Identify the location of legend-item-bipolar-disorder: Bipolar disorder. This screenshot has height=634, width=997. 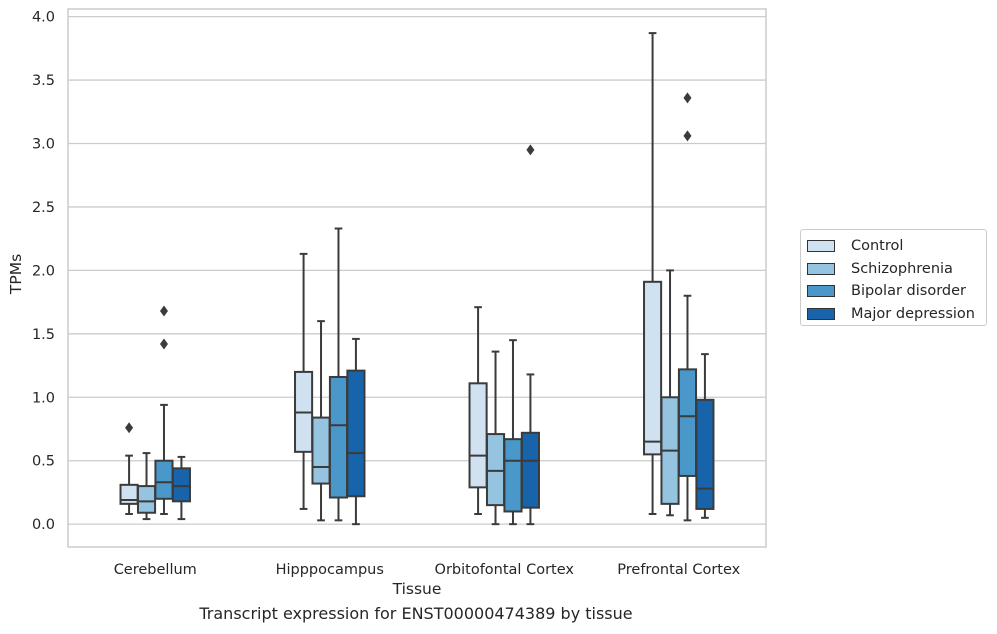
(896, 291).